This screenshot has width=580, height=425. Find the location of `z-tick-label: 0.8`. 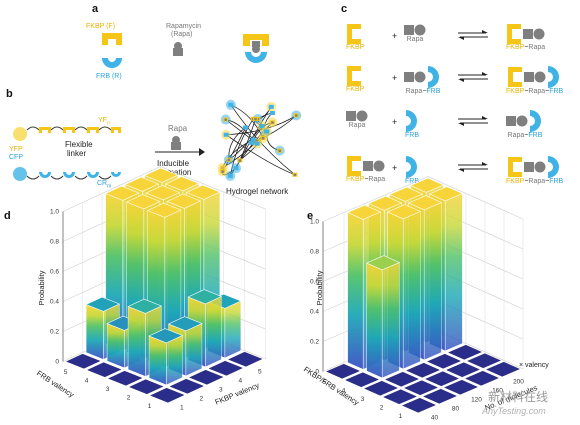

z-tick-label: 0.8 is located at coordinates (314, 252).